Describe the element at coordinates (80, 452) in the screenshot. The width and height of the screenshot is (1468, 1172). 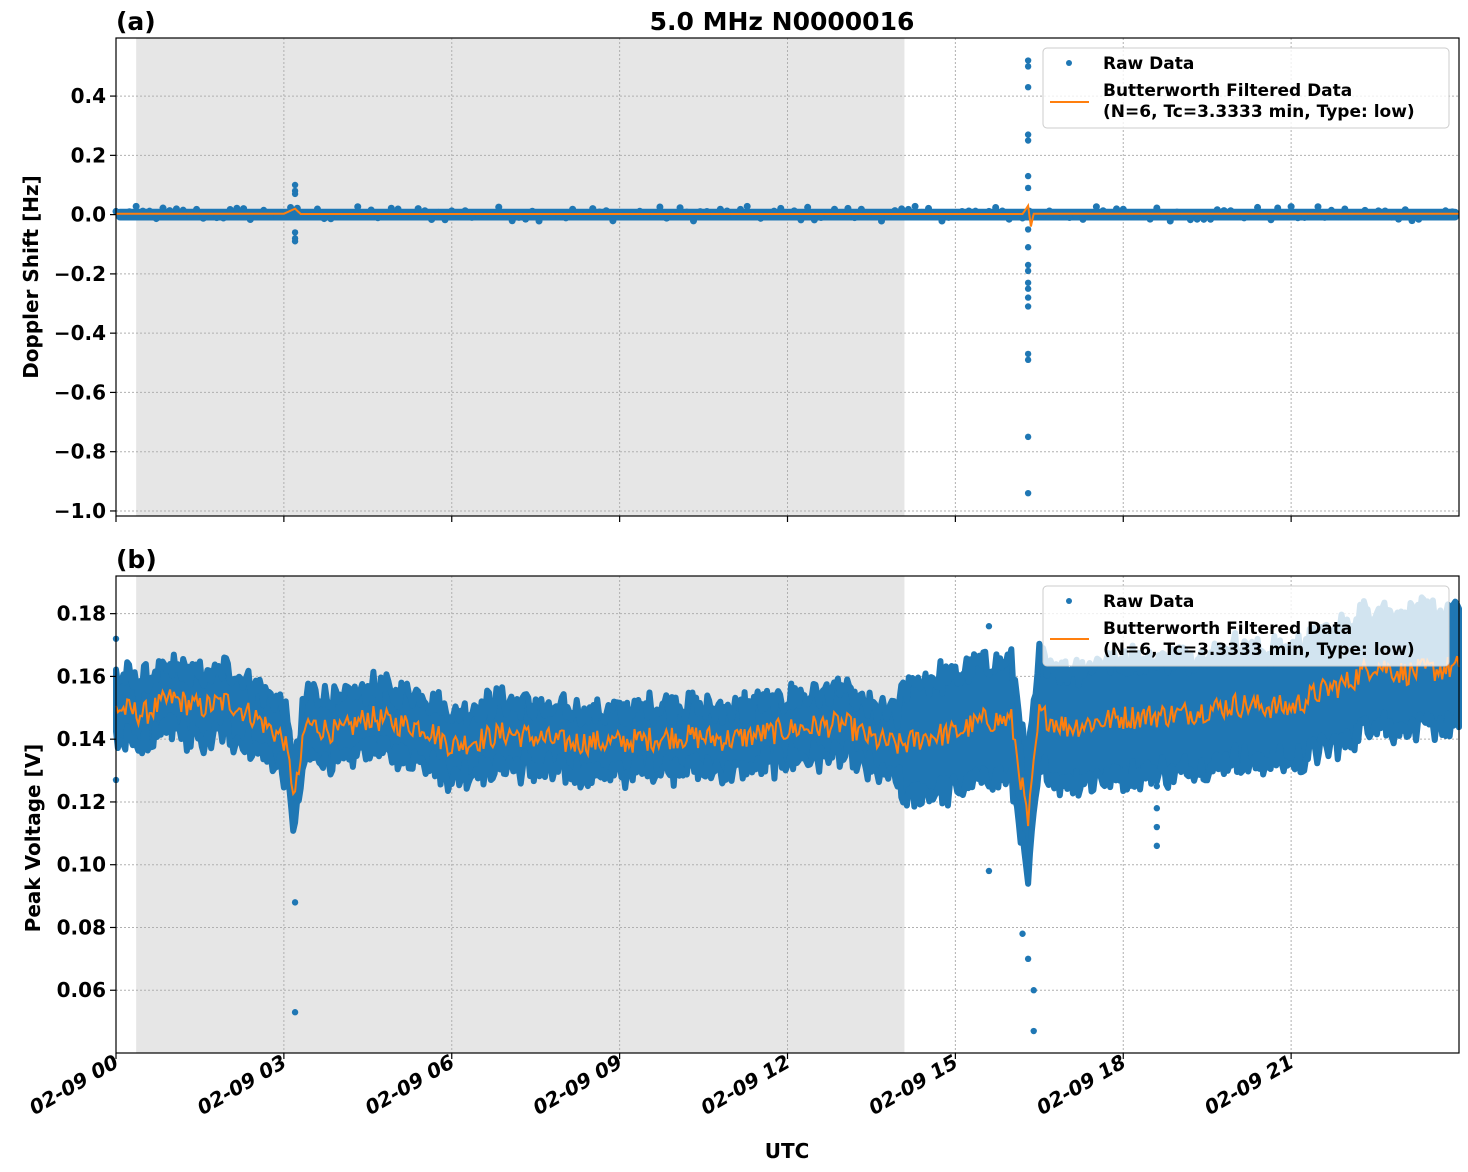
I see `y-tick-label: −0.8` at that location.